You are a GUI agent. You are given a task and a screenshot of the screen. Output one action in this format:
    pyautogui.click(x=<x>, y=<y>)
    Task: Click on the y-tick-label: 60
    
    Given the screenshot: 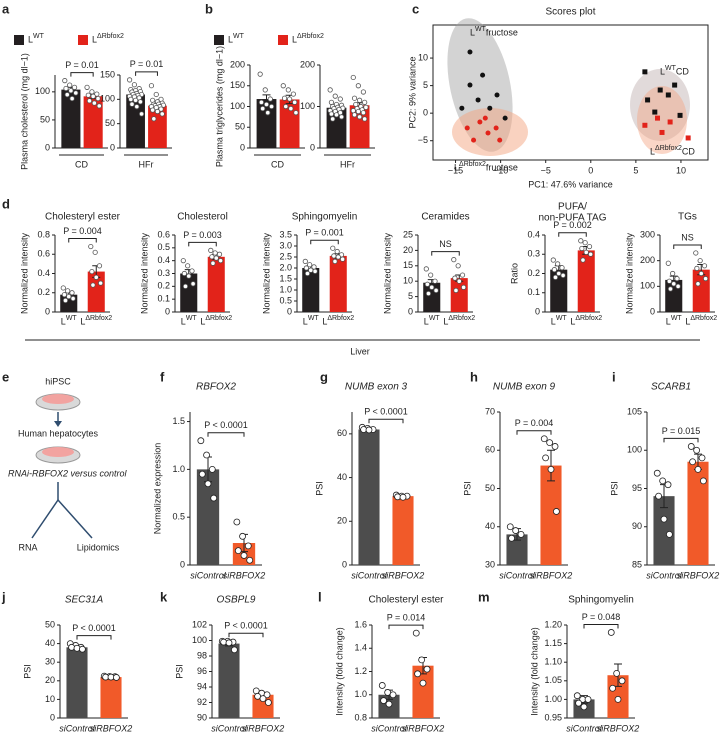 What is the action you would take?
    pyautogui.click(x=490, y=450)
    